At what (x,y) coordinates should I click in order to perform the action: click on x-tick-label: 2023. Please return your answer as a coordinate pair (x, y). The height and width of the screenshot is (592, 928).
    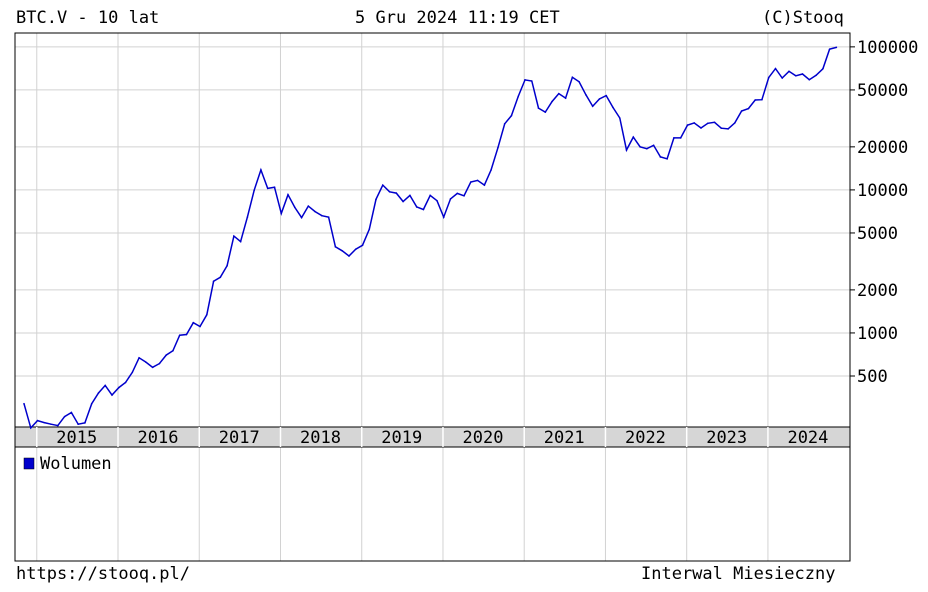
    Looking at the image, I should click on (726, 438).